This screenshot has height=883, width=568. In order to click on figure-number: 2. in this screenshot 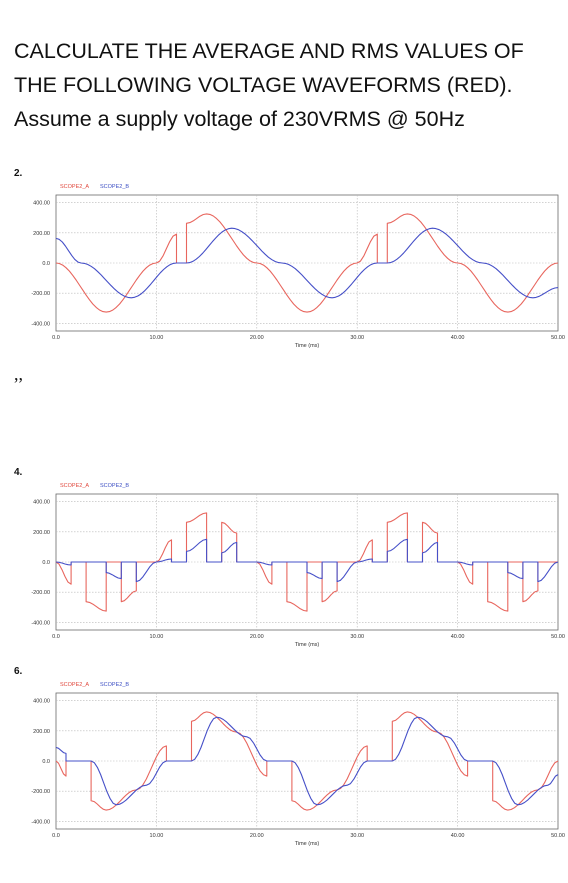, I will do `click(18, 173)`.